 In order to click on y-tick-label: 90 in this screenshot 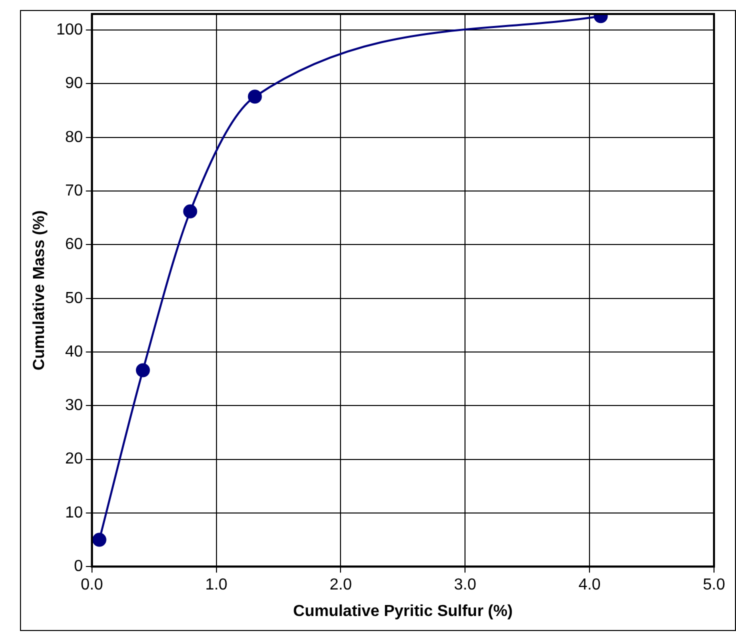, I will do `click(74, 83)`.